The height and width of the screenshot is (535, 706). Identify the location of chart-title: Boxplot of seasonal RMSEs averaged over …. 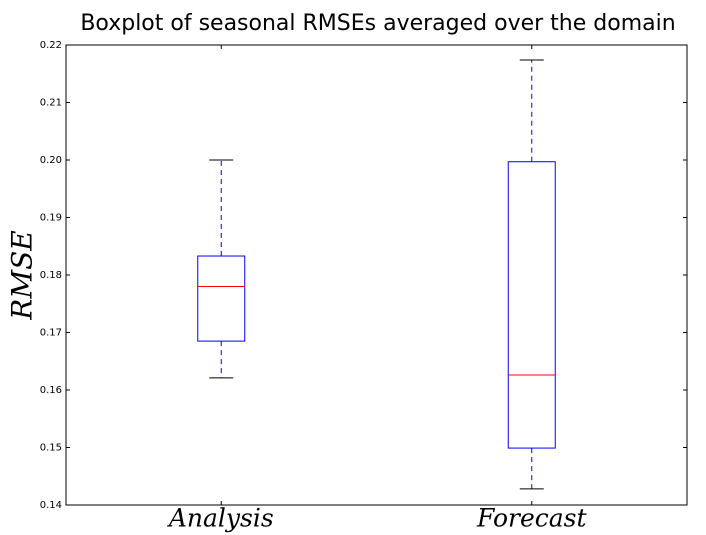
(377, 23).